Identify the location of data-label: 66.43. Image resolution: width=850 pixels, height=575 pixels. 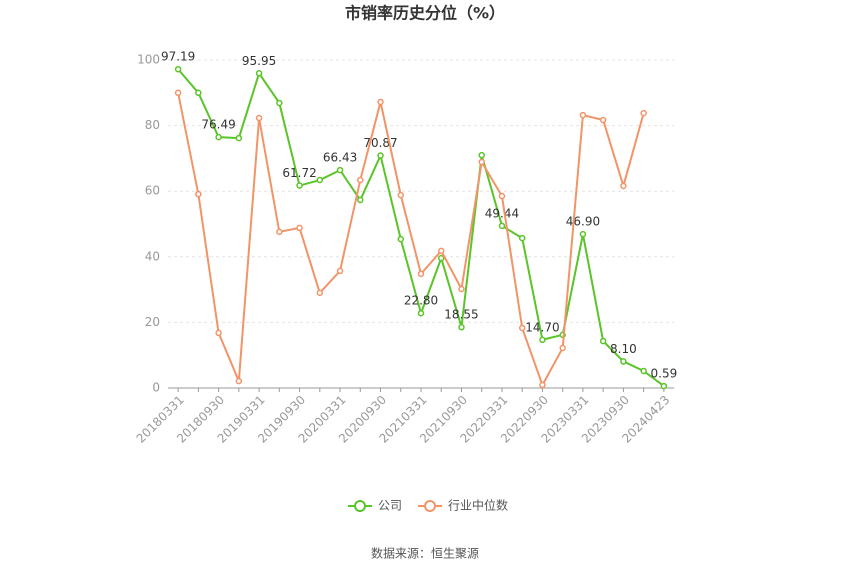
(340, 158).